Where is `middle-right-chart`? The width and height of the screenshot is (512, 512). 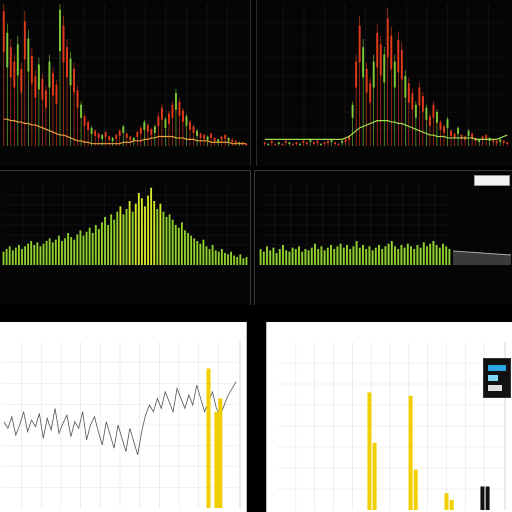
middle-right-chart is located at coordinates (385, 225).